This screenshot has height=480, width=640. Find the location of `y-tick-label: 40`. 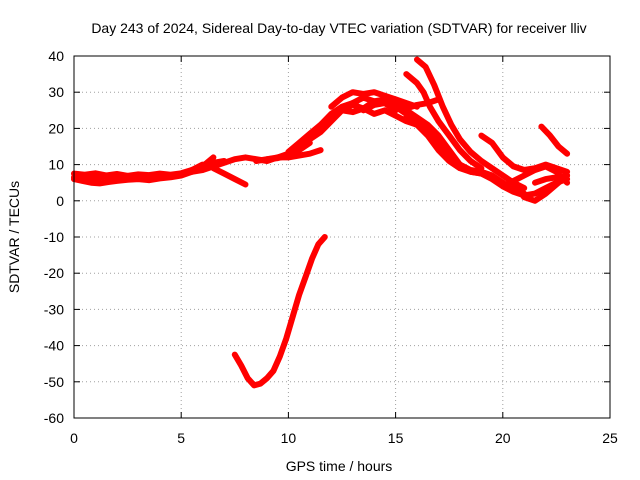

y-tick-label: 40 is located at coordinates (56, 56).